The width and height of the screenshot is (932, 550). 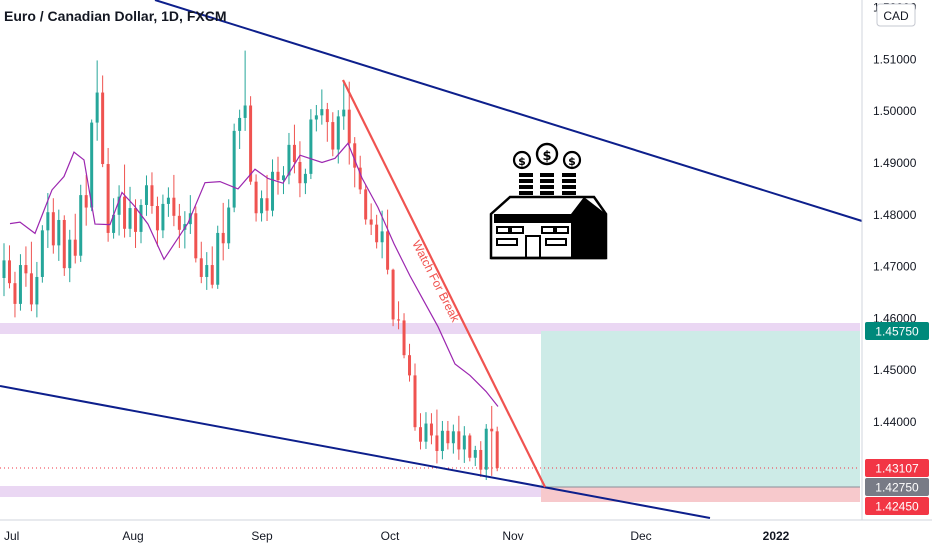 I want to click on currency-badge-box, so click(x=896, y=15).